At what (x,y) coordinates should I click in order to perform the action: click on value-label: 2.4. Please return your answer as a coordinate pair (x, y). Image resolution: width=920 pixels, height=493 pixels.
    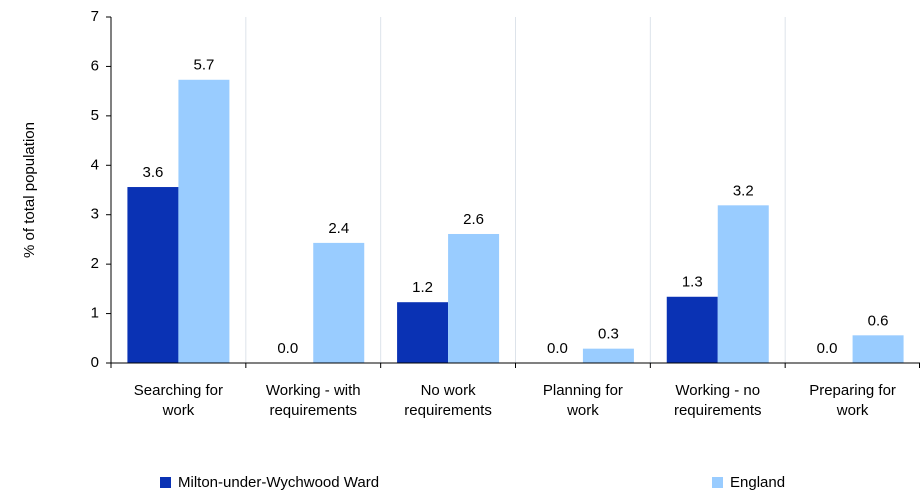
    Looking at the image, I should click on (338, 228).